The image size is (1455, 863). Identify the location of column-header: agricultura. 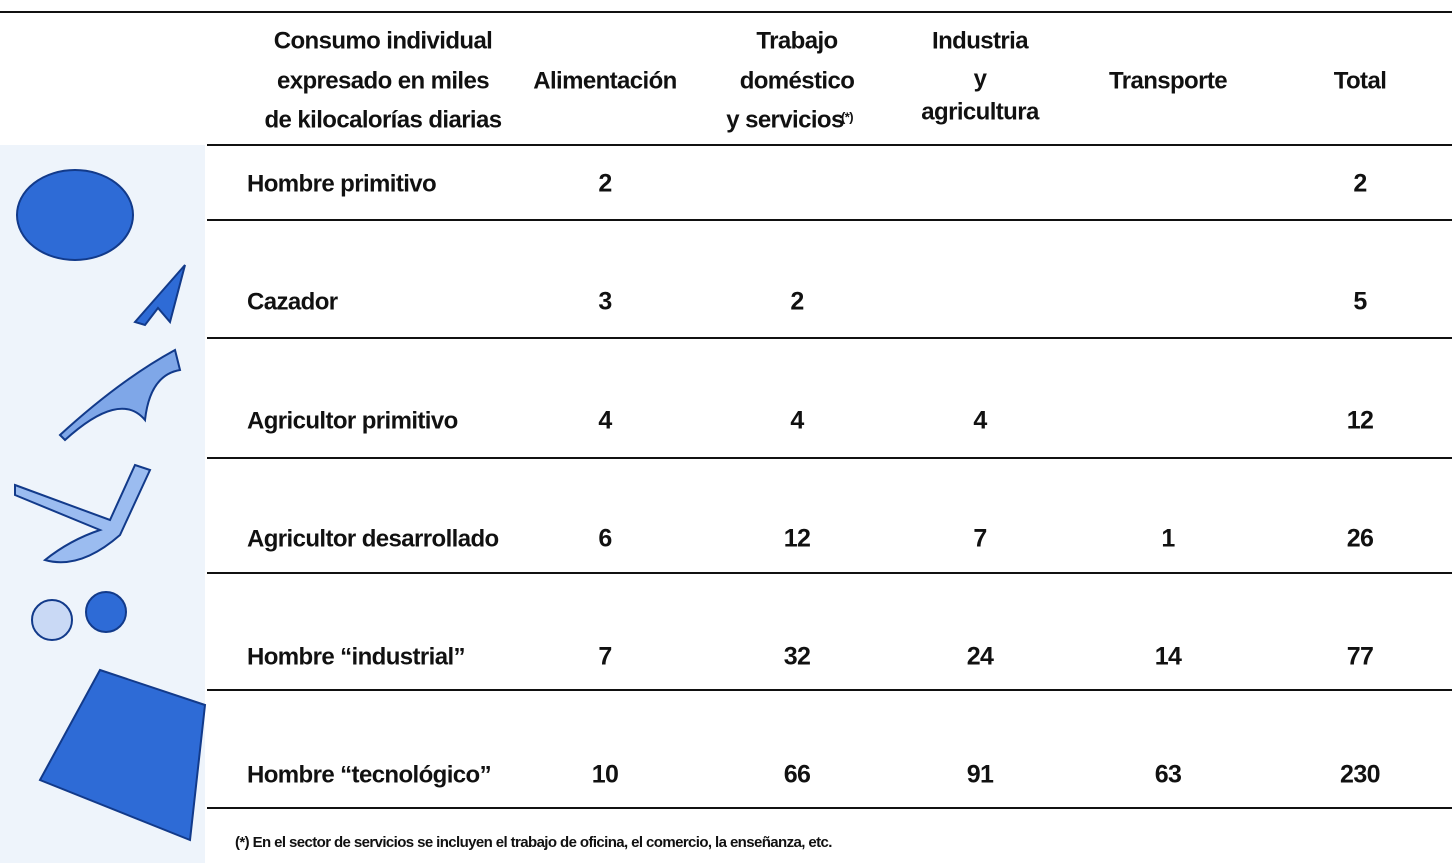
(980, 111).